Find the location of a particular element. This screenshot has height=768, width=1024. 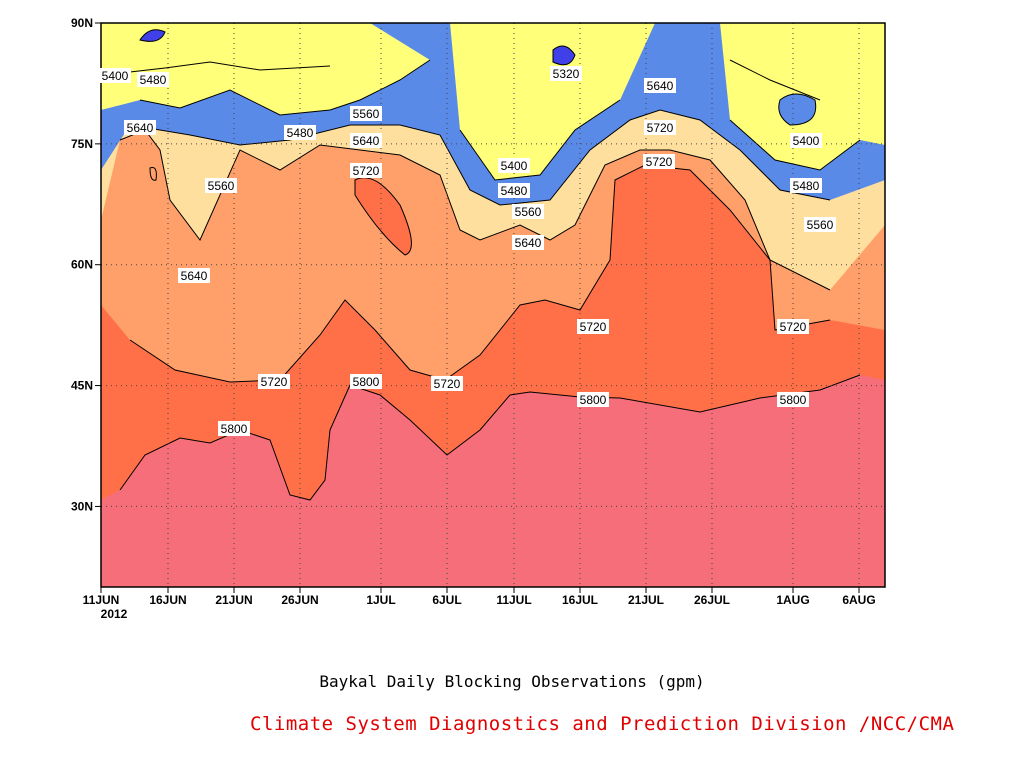

x-tick-label: 26JUL is located at coordinates (712, 600).